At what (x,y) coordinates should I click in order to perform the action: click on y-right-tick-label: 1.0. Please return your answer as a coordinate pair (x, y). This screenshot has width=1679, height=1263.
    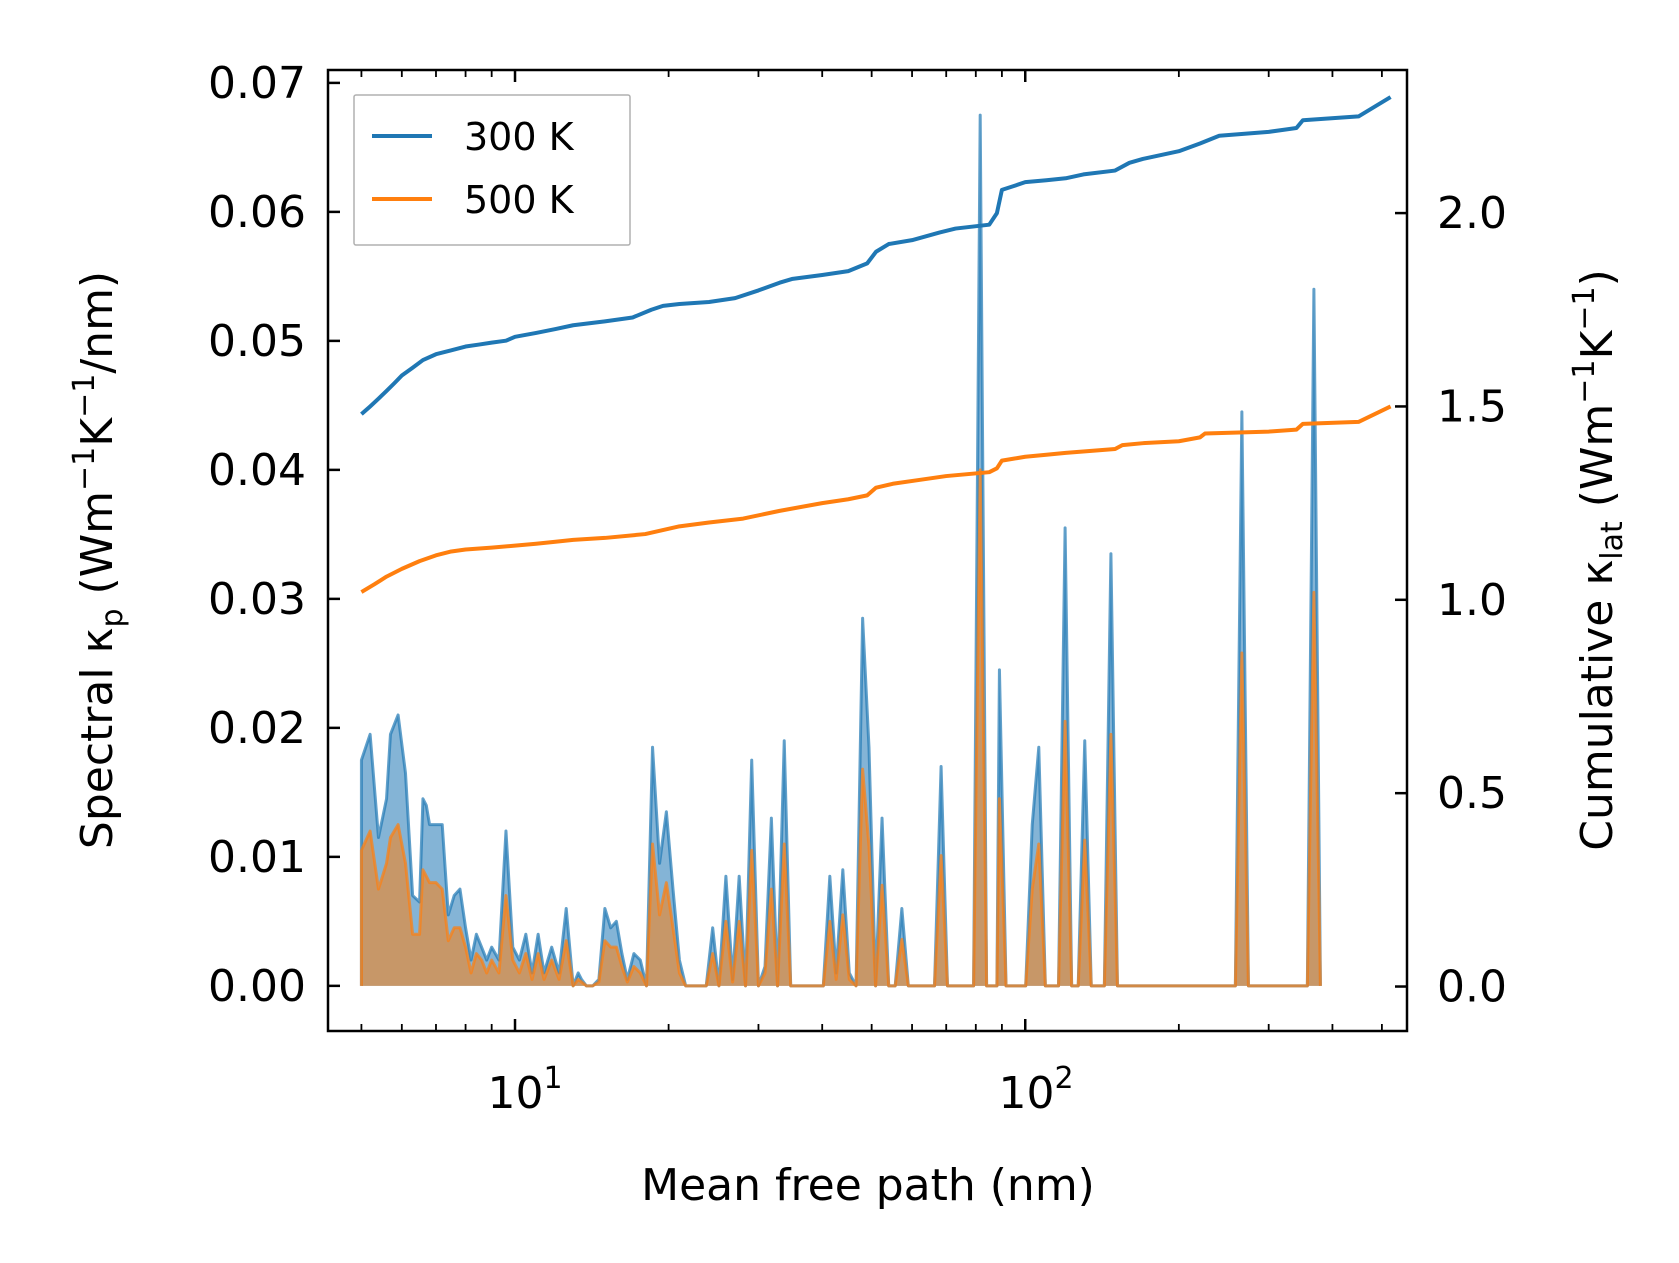
    Looking at the image, I should click on (1472, 600).